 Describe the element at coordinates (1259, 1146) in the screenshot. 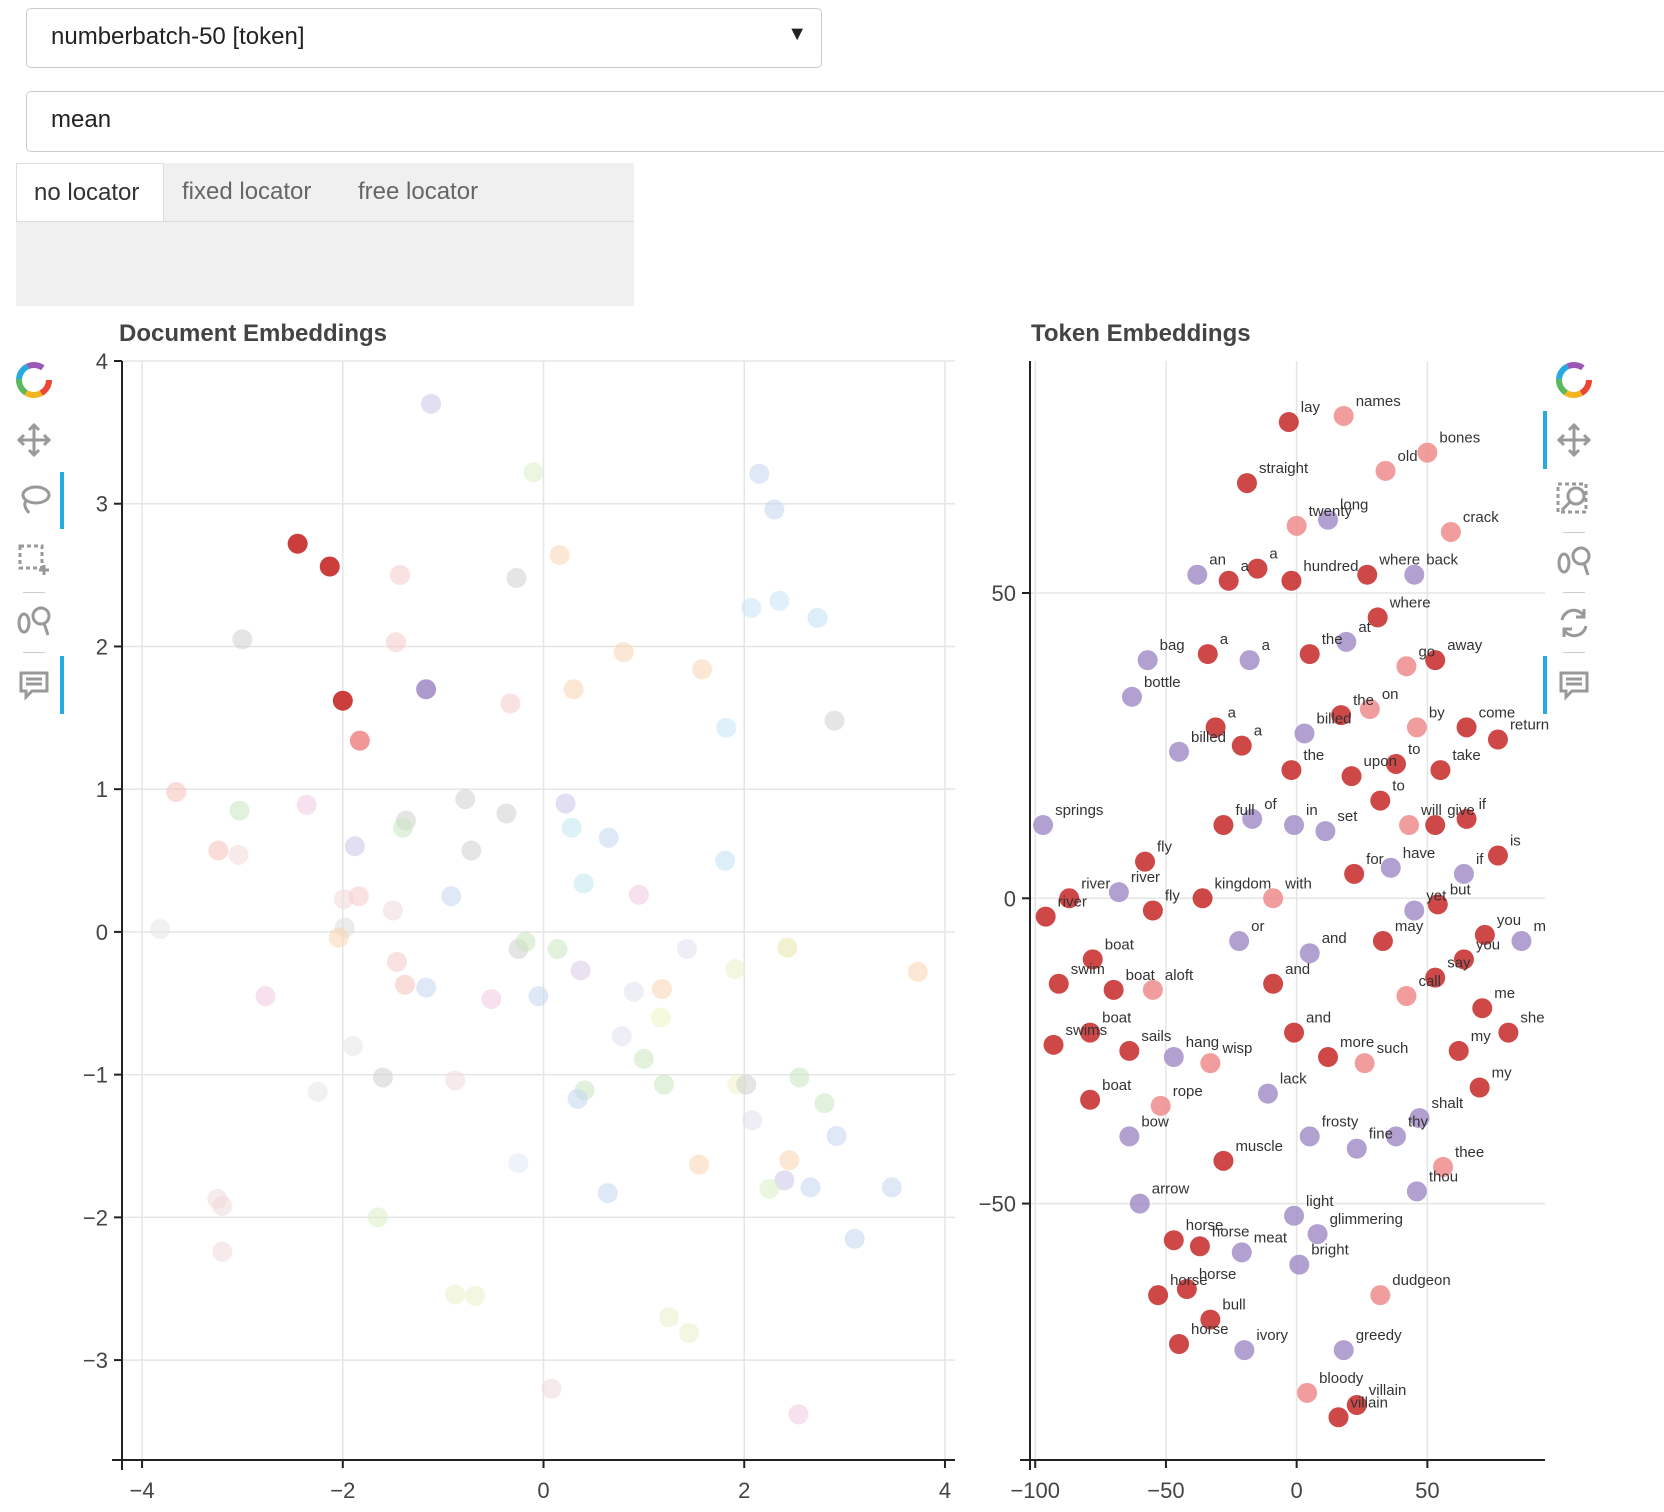

I see `token-label: muscle` at that location.